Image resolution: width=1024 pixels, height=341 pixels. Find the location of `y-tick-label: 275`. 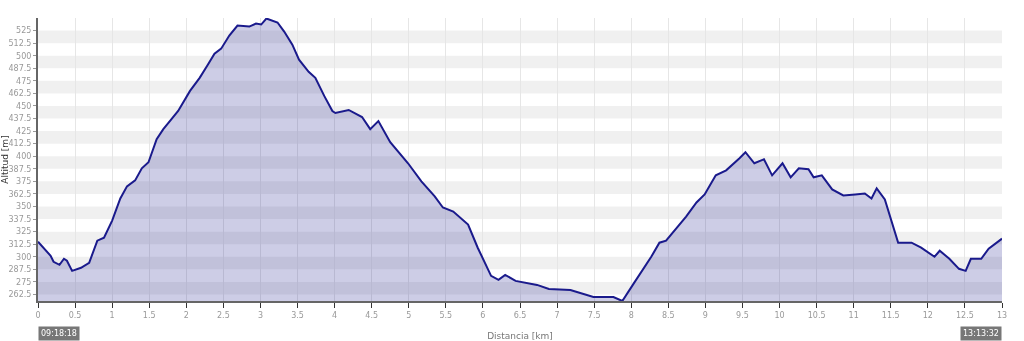

y-tick-label: 275 is located at coordinates (24, 282).